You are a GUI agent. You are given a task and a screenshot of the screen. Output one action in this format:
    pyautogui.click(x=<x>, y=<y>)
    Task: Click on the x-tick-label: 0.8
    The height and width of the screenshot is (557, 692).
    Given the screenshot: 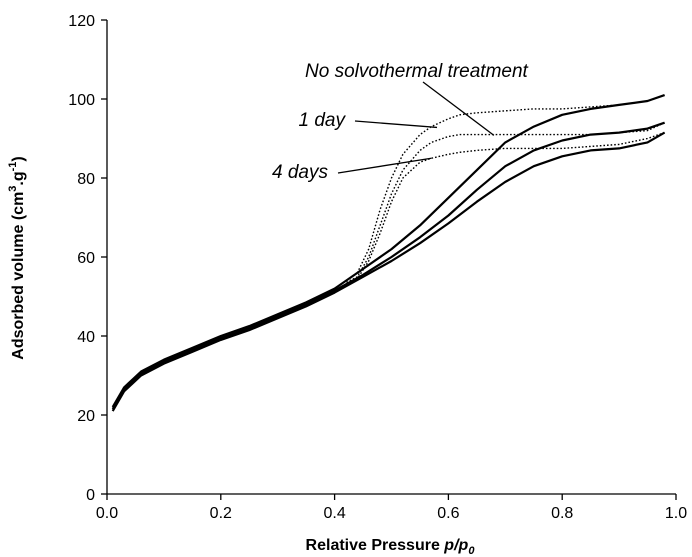 What is the action you would take?
    pyautogui.click(x=562, y=513)
    